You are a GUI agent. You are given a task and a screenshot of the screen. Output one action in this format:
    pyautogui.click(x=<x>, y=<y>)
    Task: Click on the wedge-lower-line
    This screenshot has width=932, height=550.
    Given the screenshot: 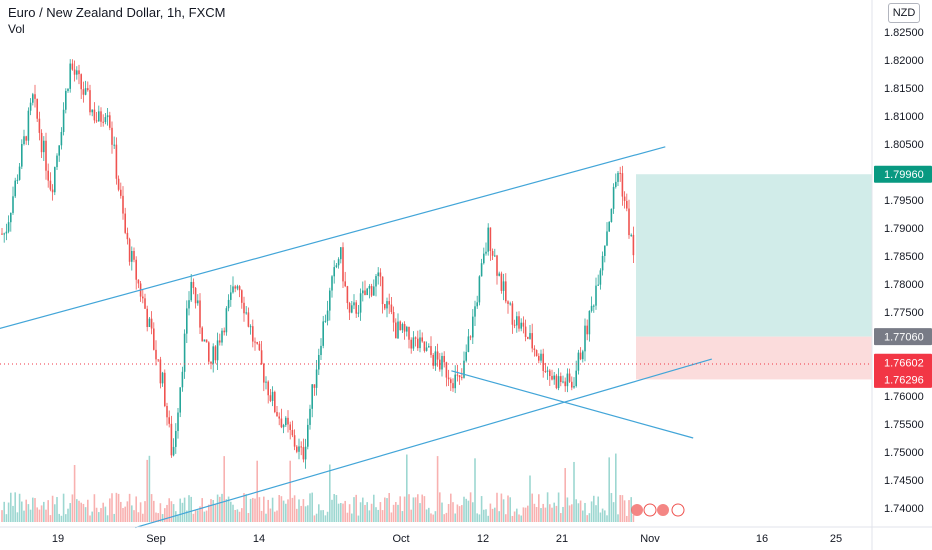 What is the action you would take?
    pyautogui.click(x=572, y=404)
    